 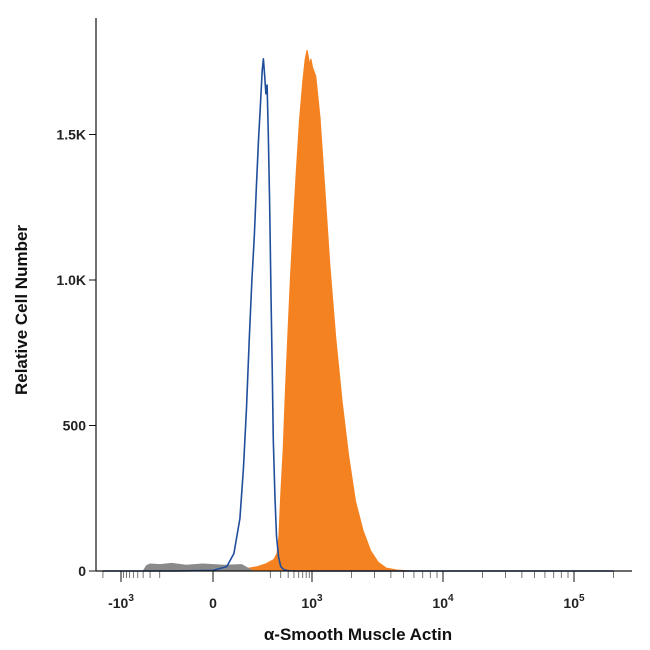 I want to click on x-ticks: -103 0 10³ 10⁴ 10⁵, so click(x=346, y=591).